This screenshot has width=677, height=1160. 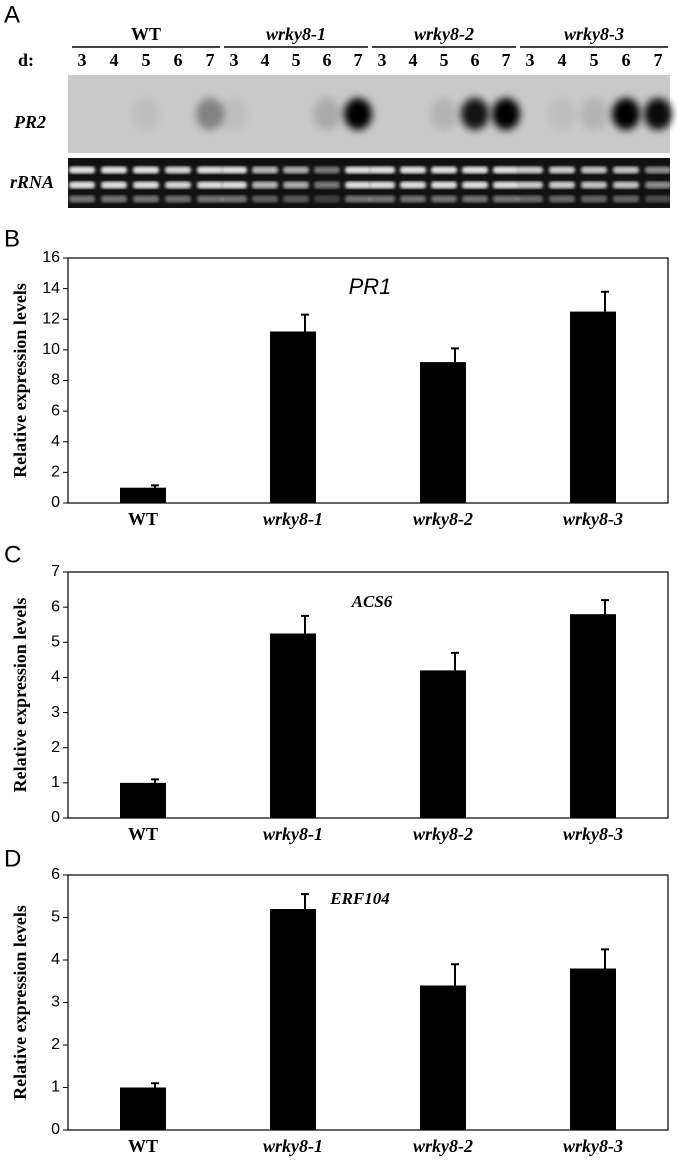 What do you see at coordinates (55, 642) in the screenshot?
I see `y-tick-label: 5` at bounding box center [55, 642].